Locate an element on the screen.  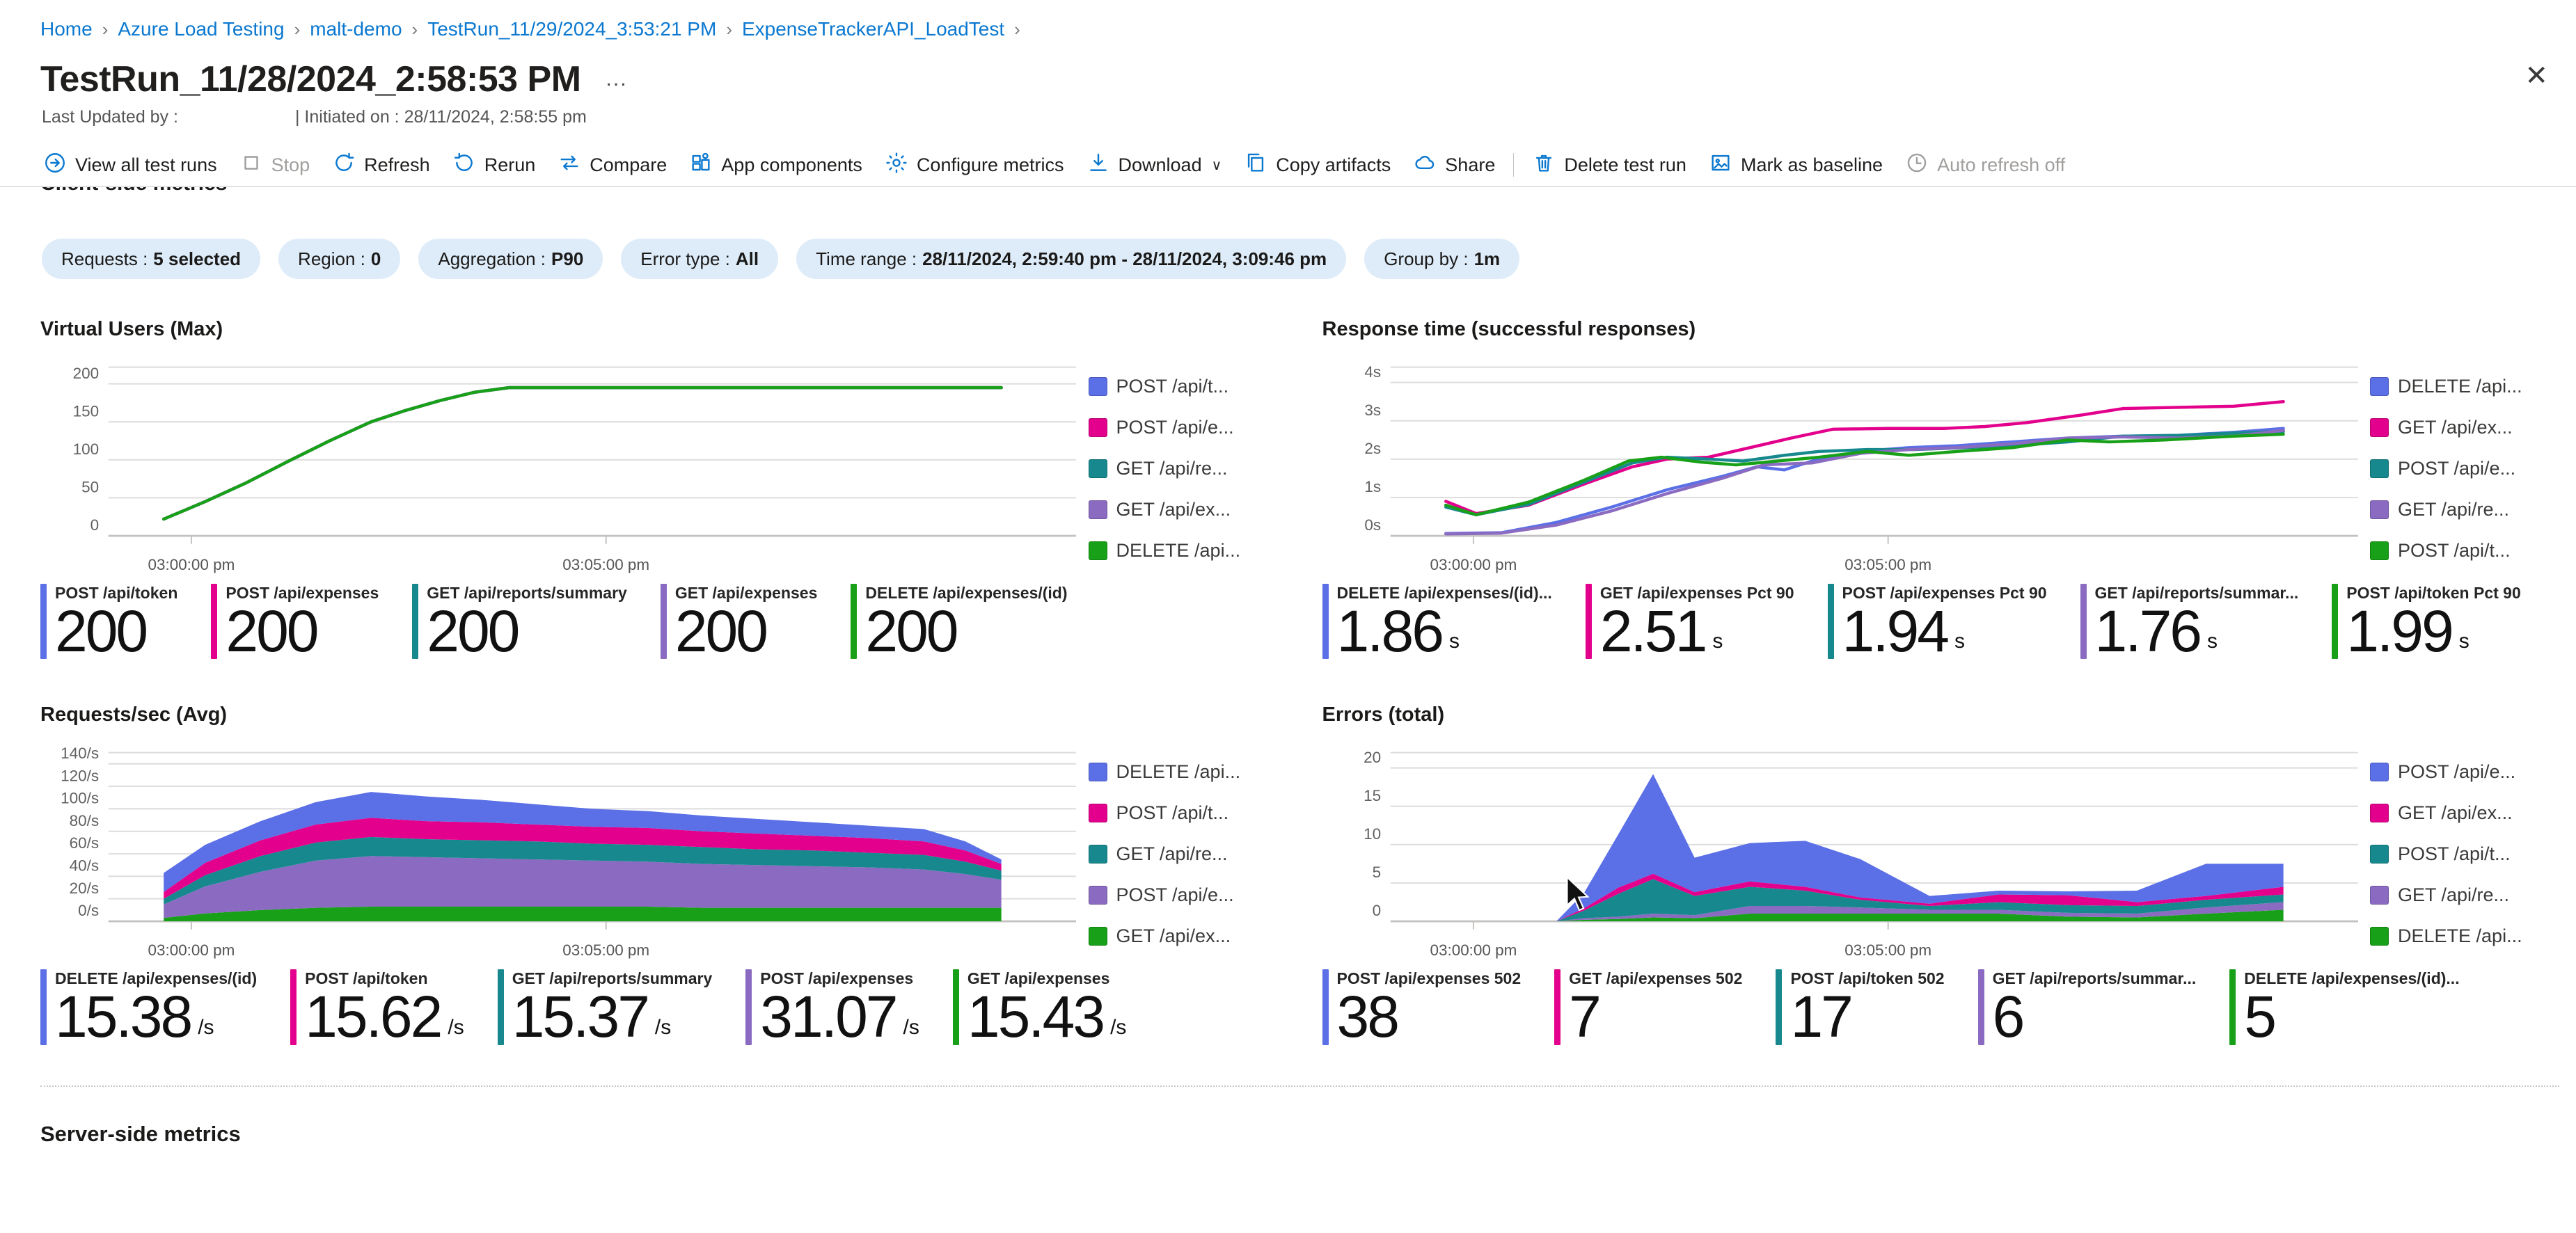
toolbar-divider is located at coordinates (1288, 187).